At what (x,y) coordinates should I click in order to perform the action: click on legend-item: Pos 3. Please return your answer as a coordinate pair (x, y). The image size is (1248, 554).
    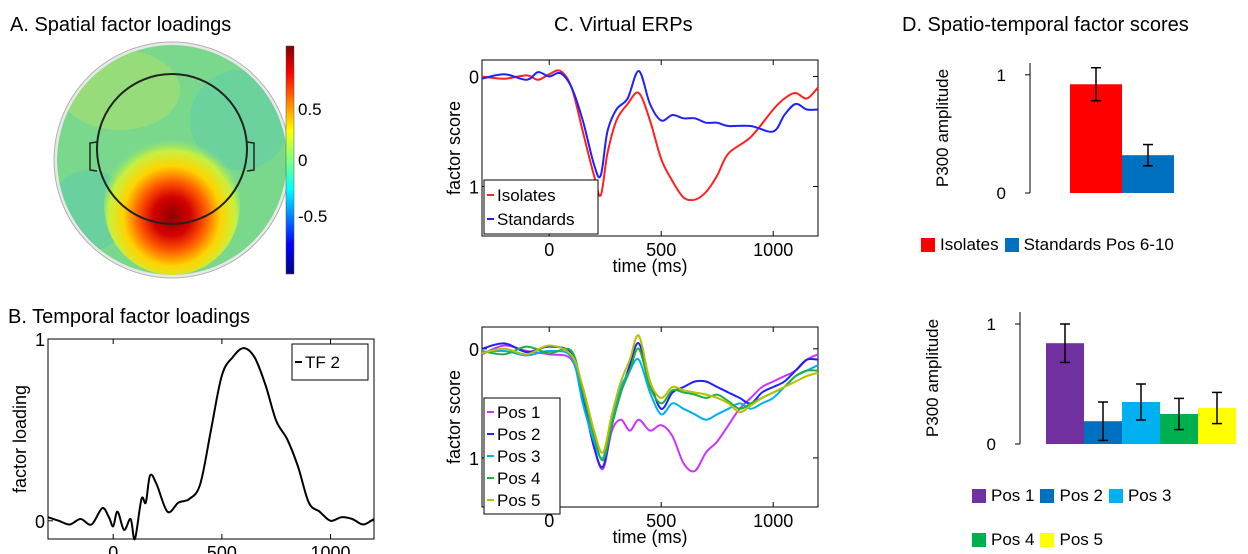
    Looking at the image, I should click on (1140, 496).